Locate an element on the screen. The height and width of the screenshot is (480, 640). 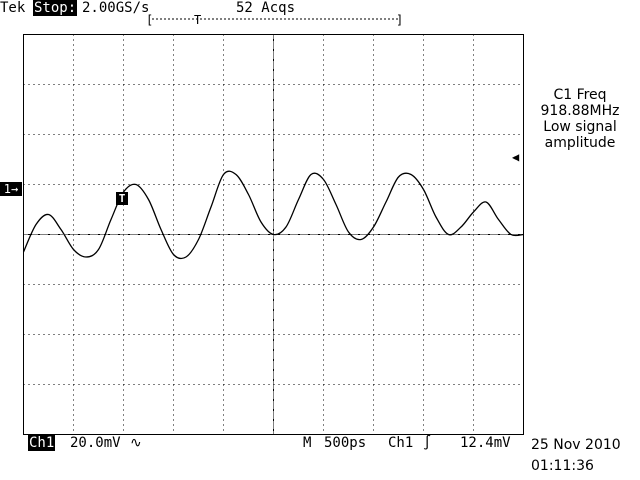
record-trigger-marker: T is located at coordinates (198, 20).